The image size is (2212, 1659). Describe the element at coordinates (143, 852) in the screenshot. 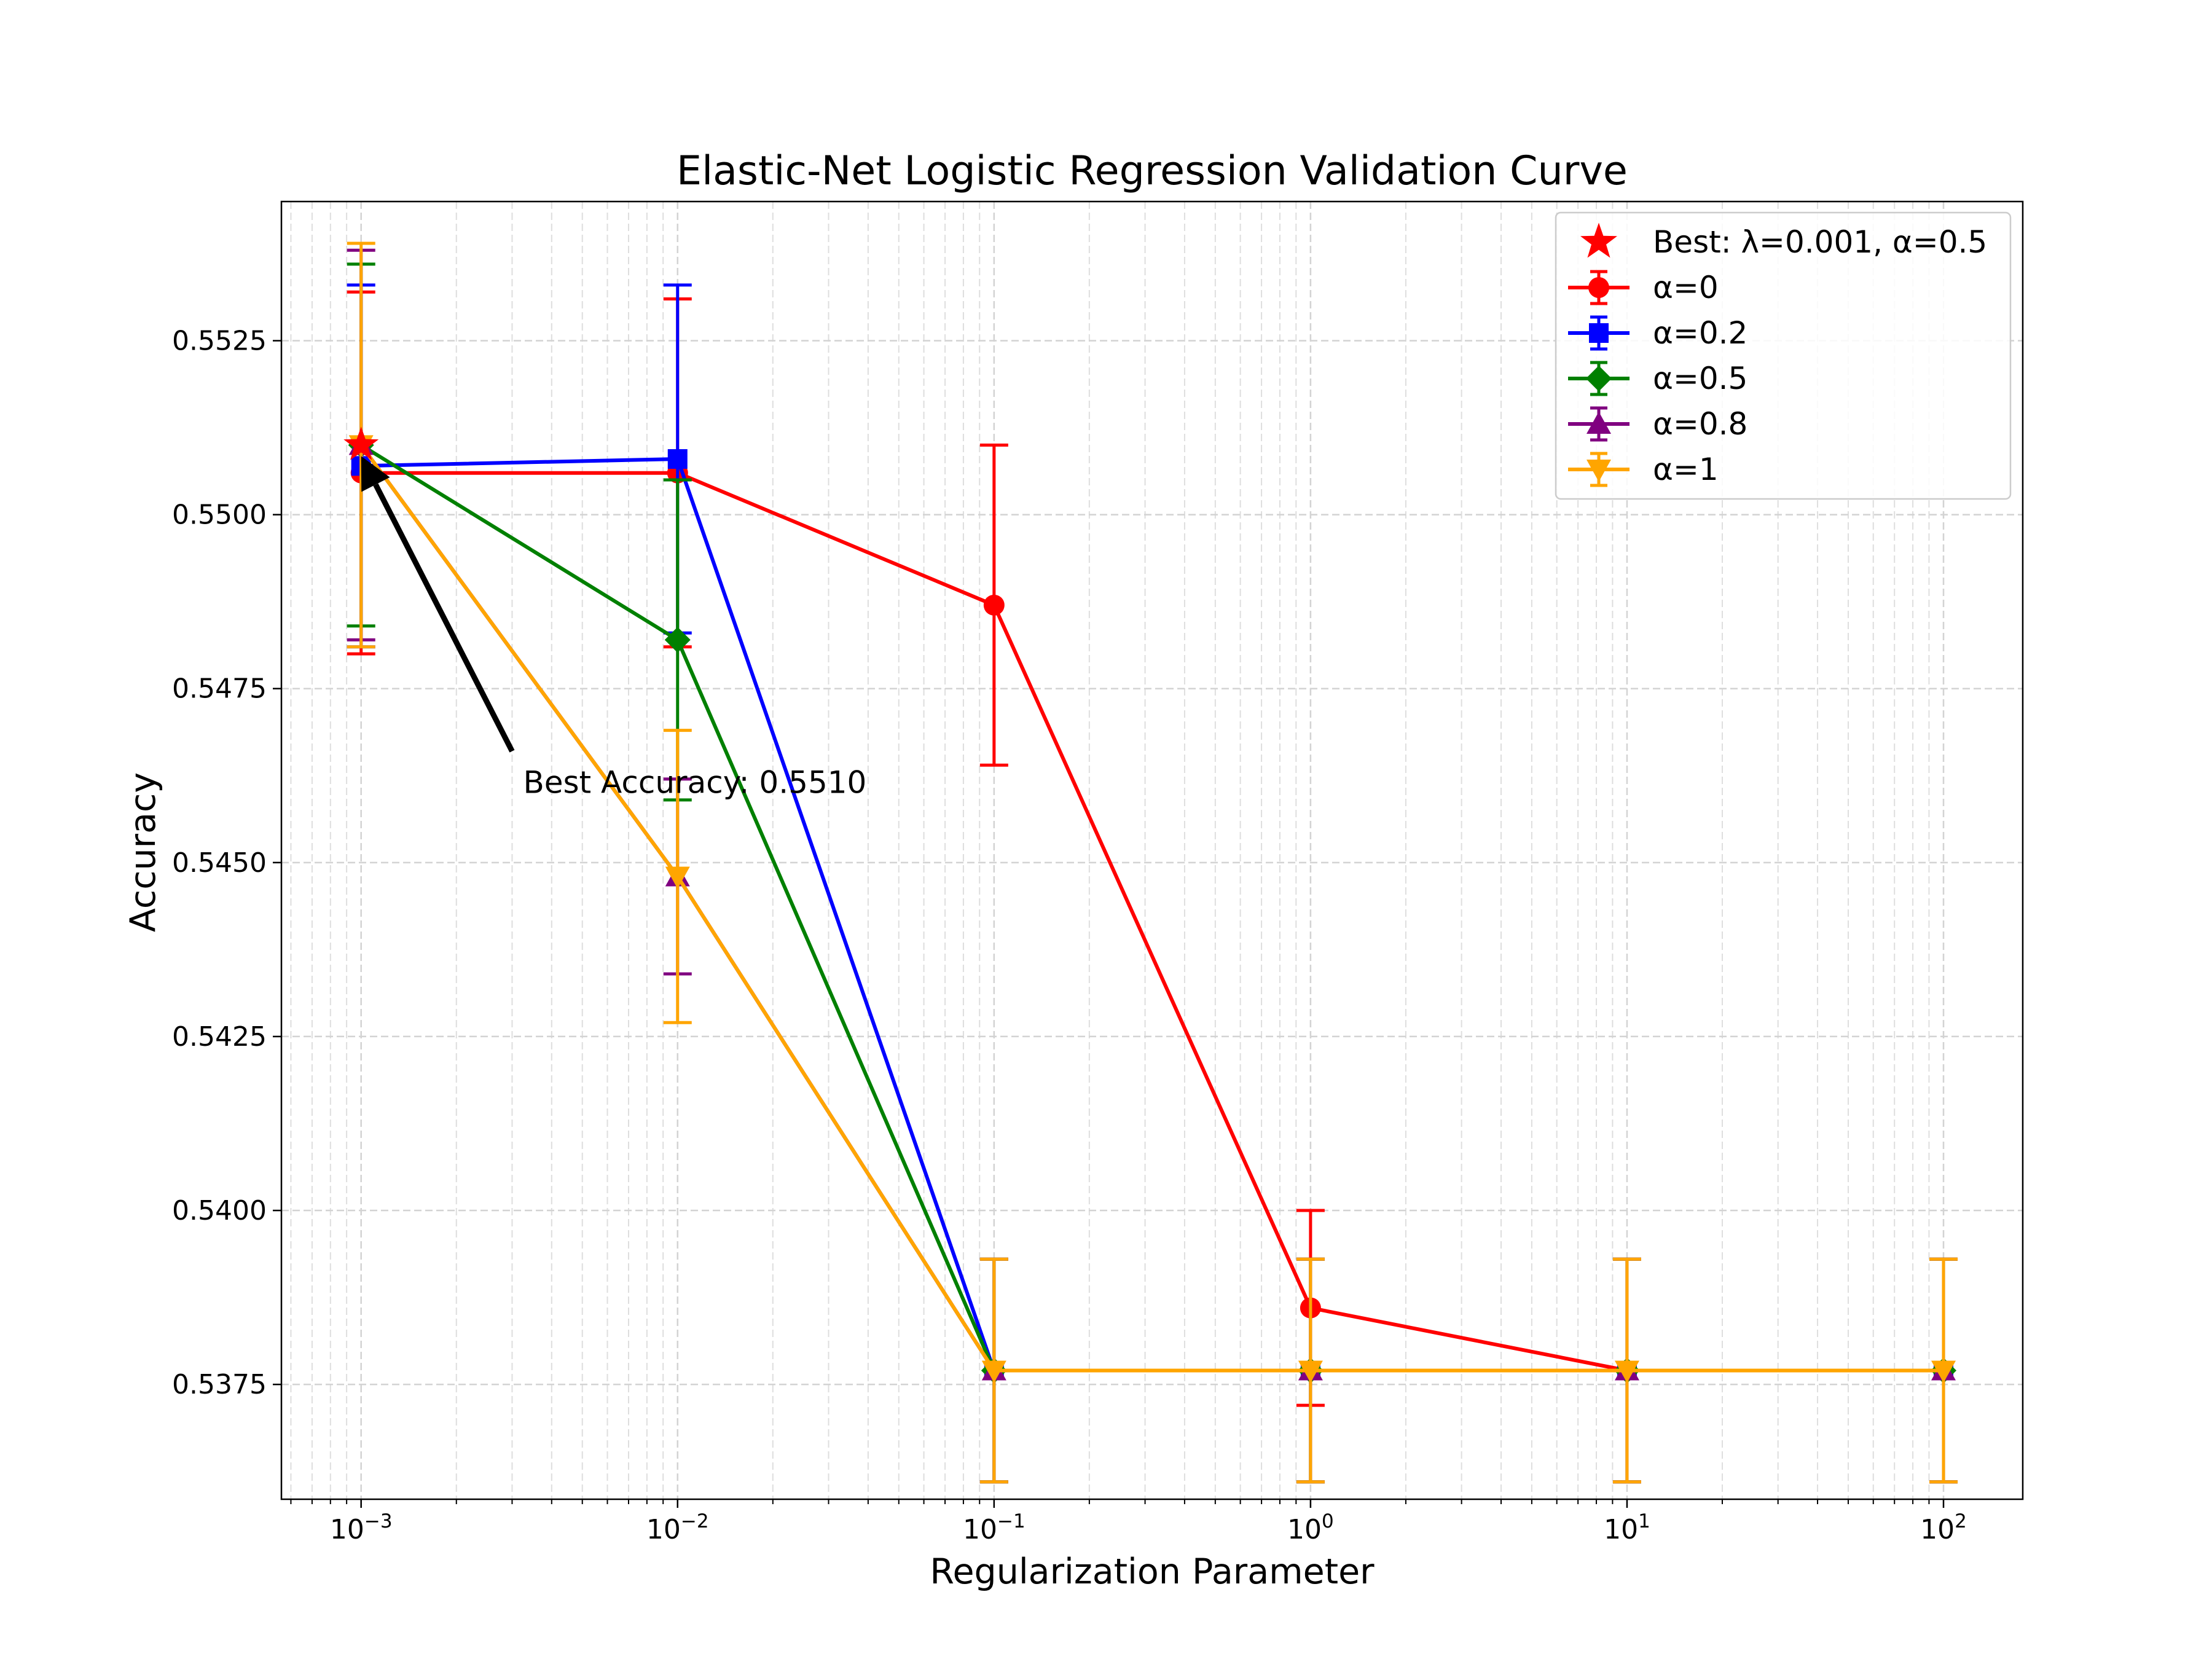

I see `y-axis-label: Accuracy` at that location.